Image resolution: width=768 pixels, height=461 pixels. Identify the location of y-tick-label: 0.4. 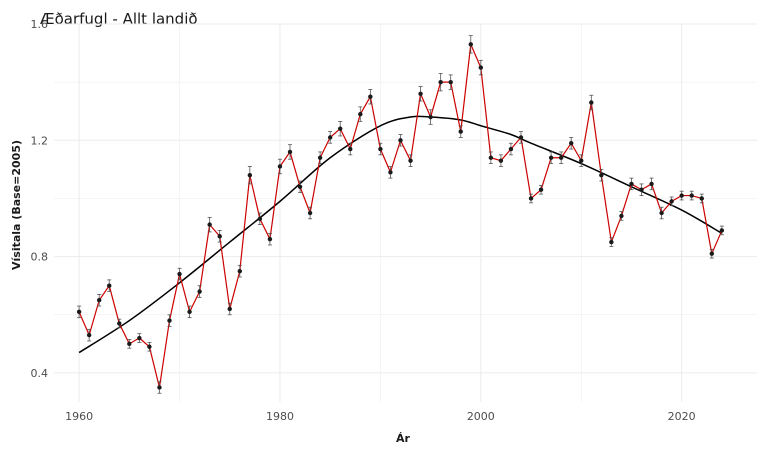
(40, 373).